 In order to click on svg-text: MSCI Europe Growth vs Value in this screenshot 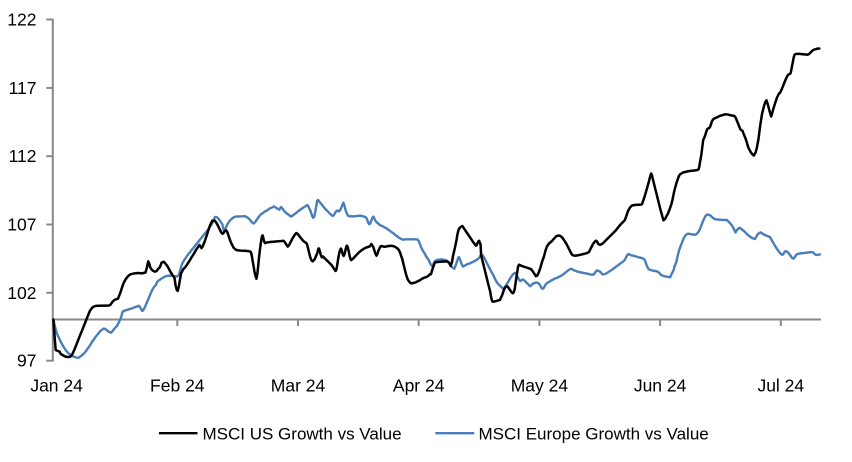, I will do `click(594, 434)`.